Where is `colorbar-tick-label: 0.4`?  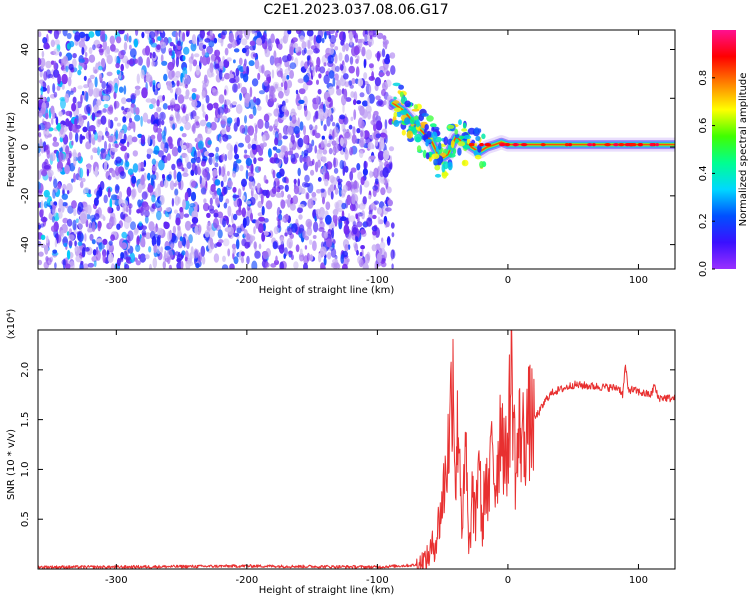
colorbar-tick-label: 0.4 is located at coordinates (703, 173).